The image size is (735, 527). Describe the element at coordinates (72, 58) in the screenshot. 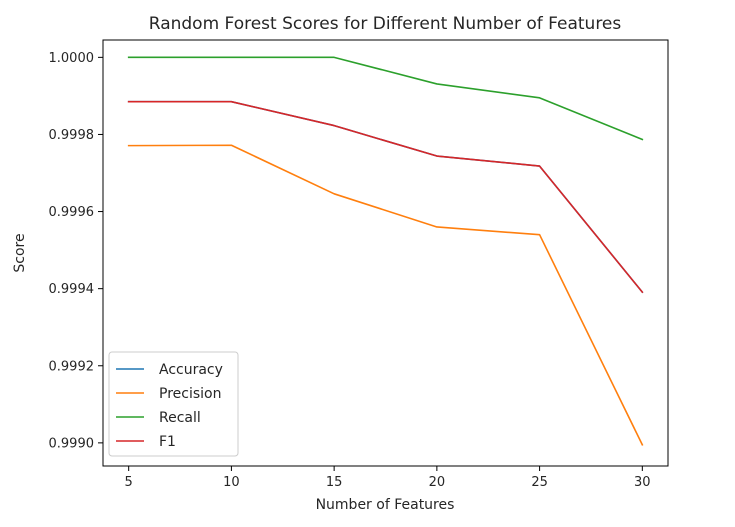

I see `y-tick-label: 1.0000` at that location.